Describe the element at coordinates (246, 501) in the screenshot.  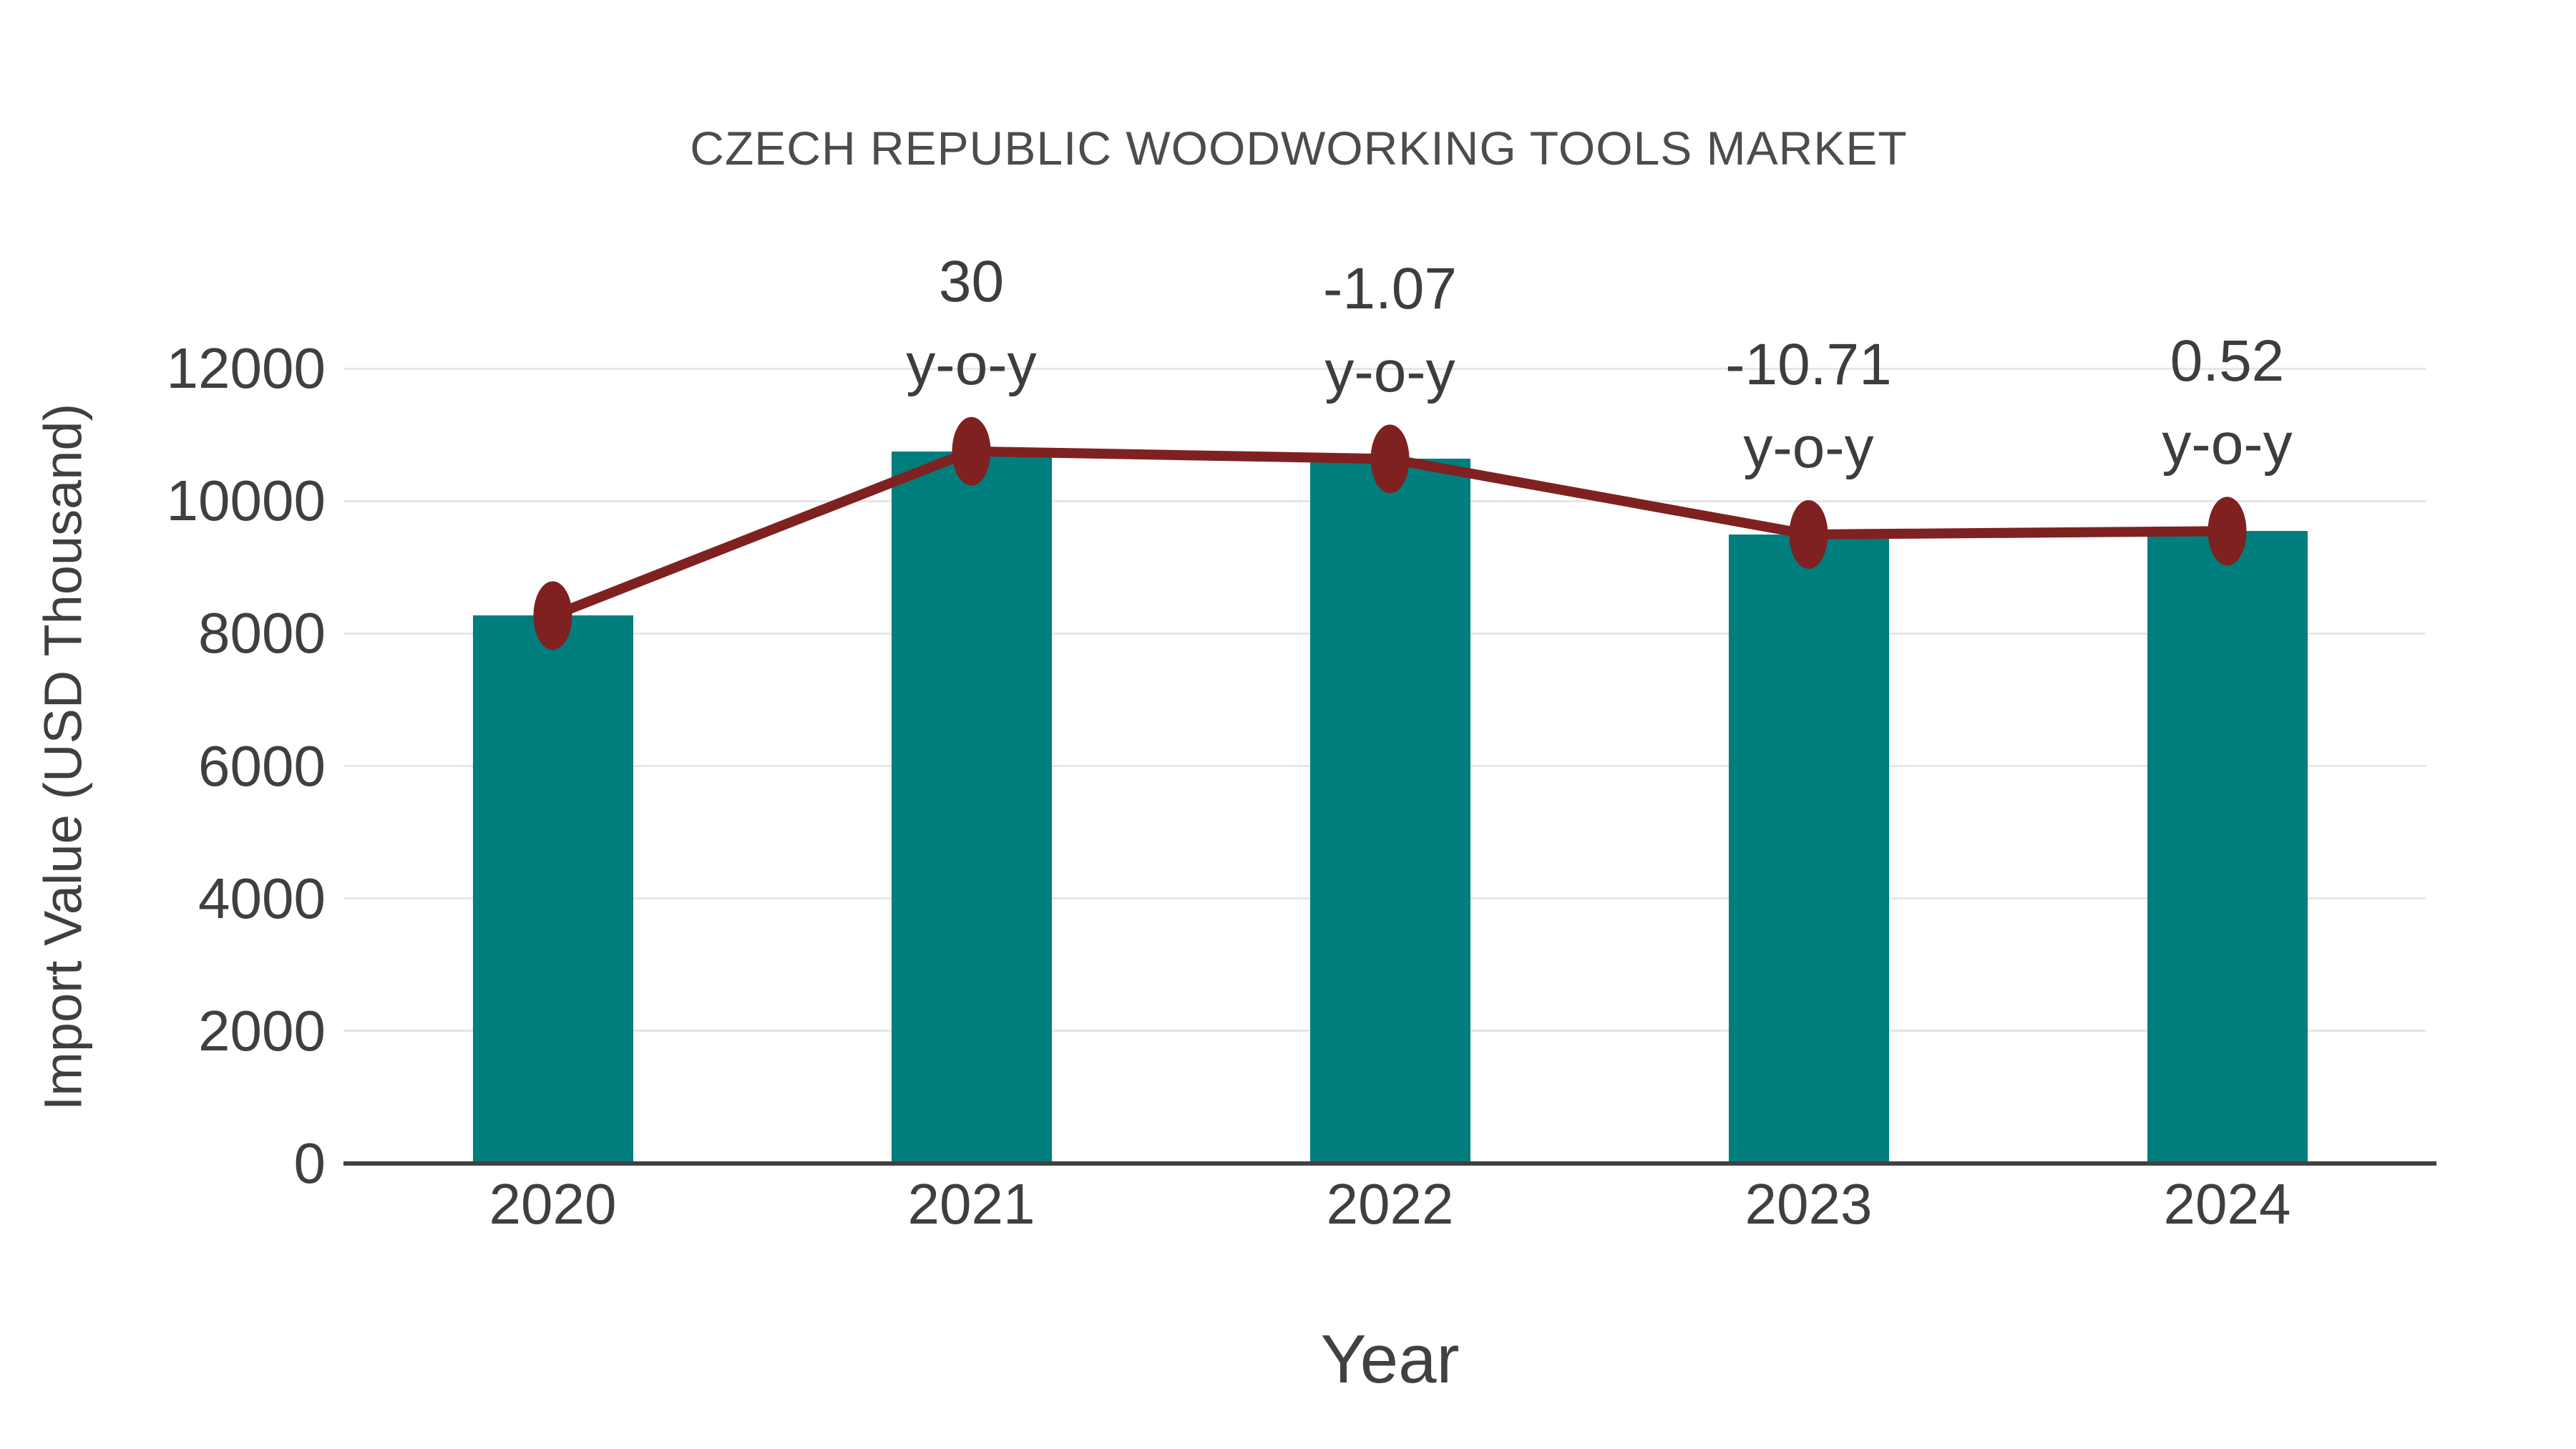
I see `y-tick-label-10000: 10000` at that location.